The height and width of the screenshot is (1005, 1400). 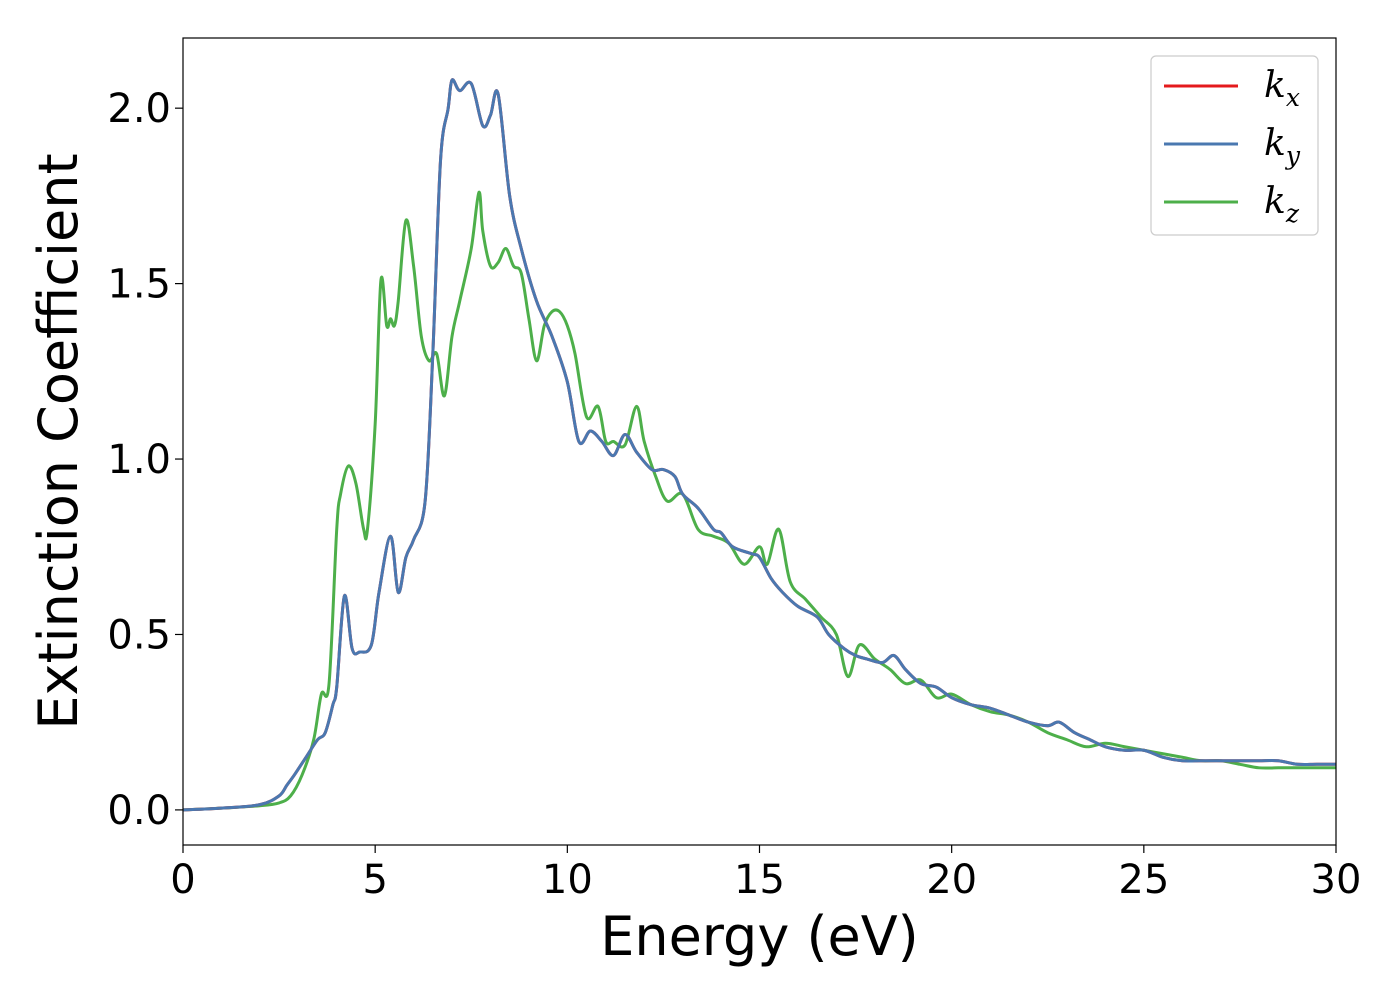 I want to click on x-tick-label: 30, so click(x=1336, y=880).